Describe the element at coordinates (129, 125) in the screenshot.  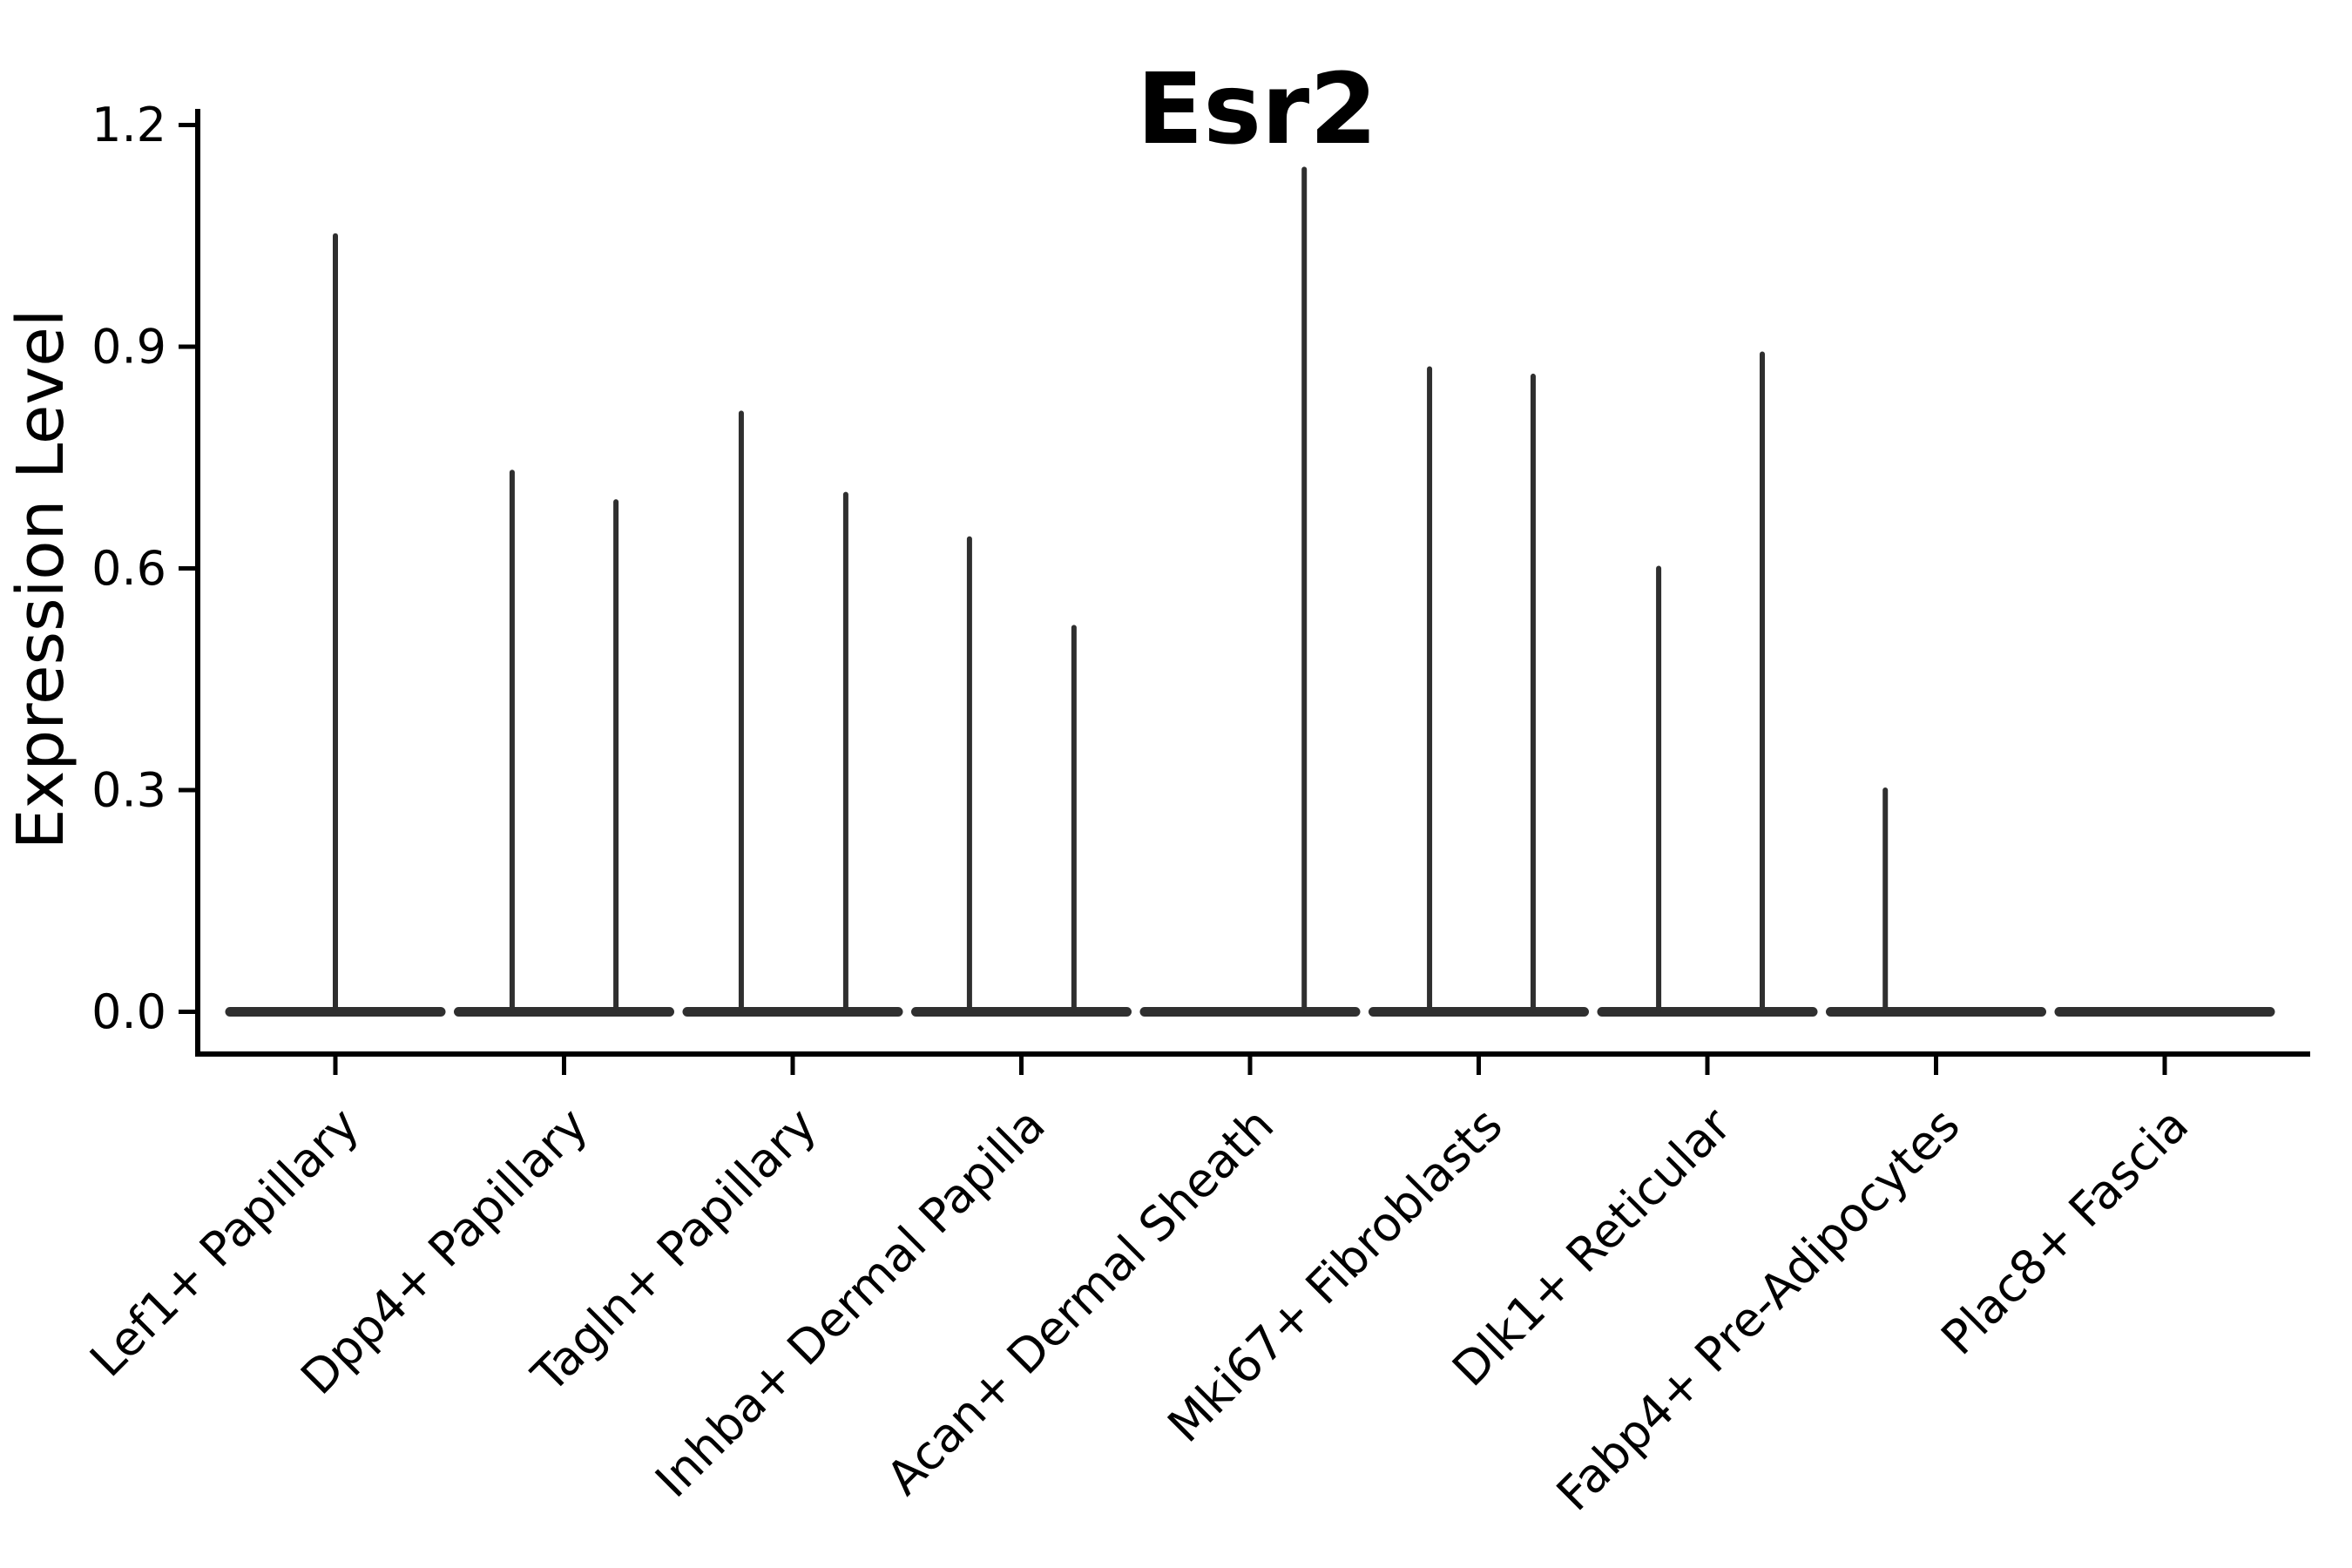
I see `y-tick-label: 1.2` at that location.